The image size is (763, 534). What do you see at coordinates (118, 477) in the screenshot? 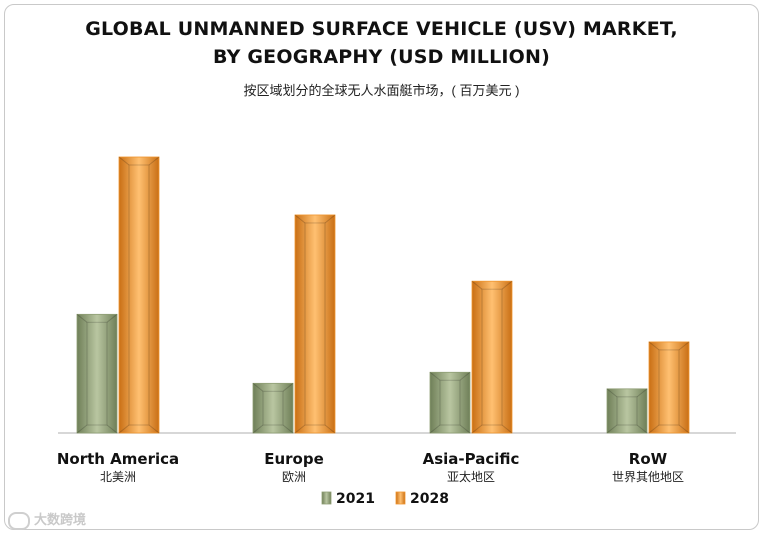
I see `category-label-cn: 北美洲` at bounding box center [118, 477].